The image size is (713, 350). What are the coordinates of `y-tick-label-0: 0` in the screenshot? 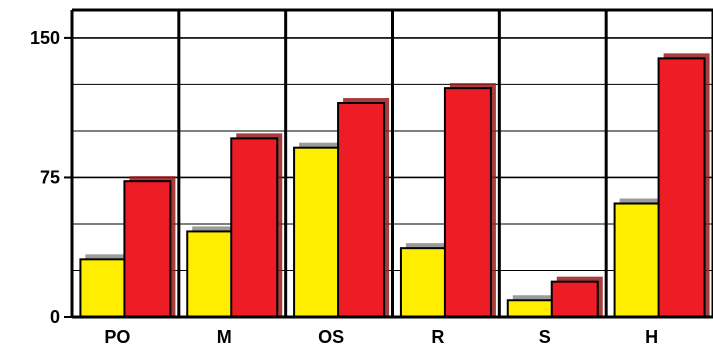 It's located at (55, 317).